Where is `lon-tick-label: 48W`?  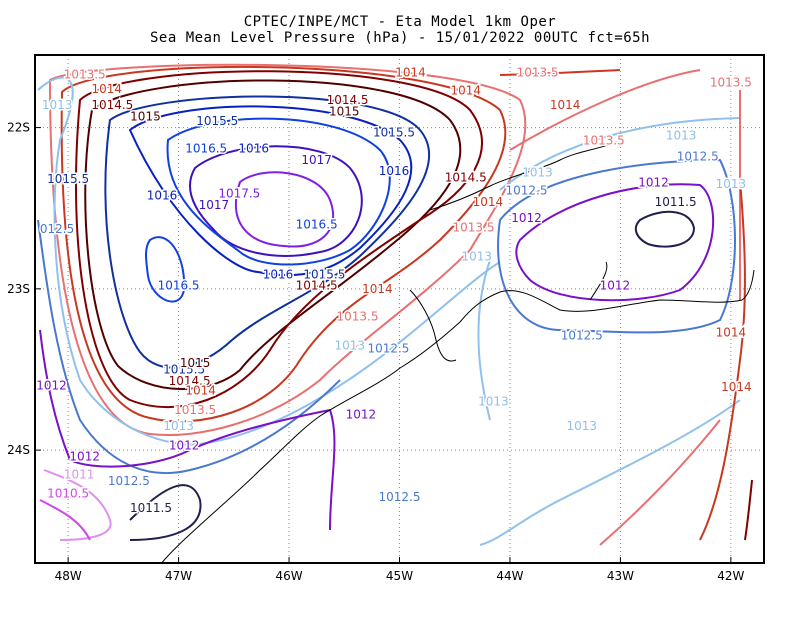
lon-tick-label: 48W is located at coordinates (68, 576).